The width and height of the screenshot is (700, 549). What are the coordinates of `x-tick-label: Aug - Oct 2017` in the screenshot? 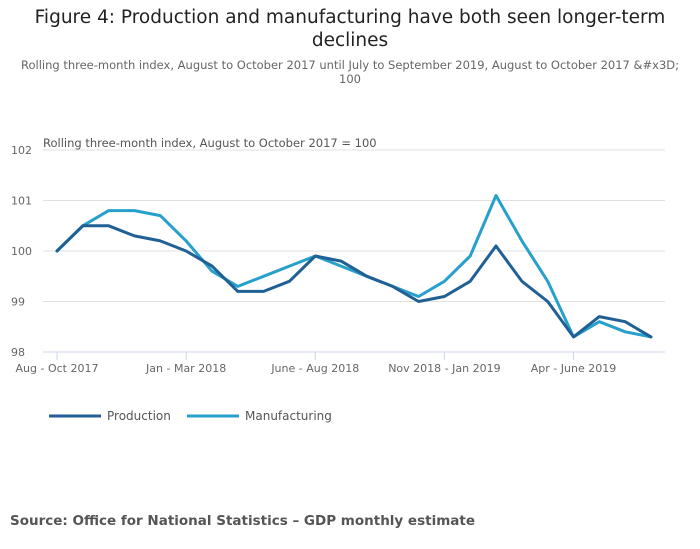 It's located at (57, 368).